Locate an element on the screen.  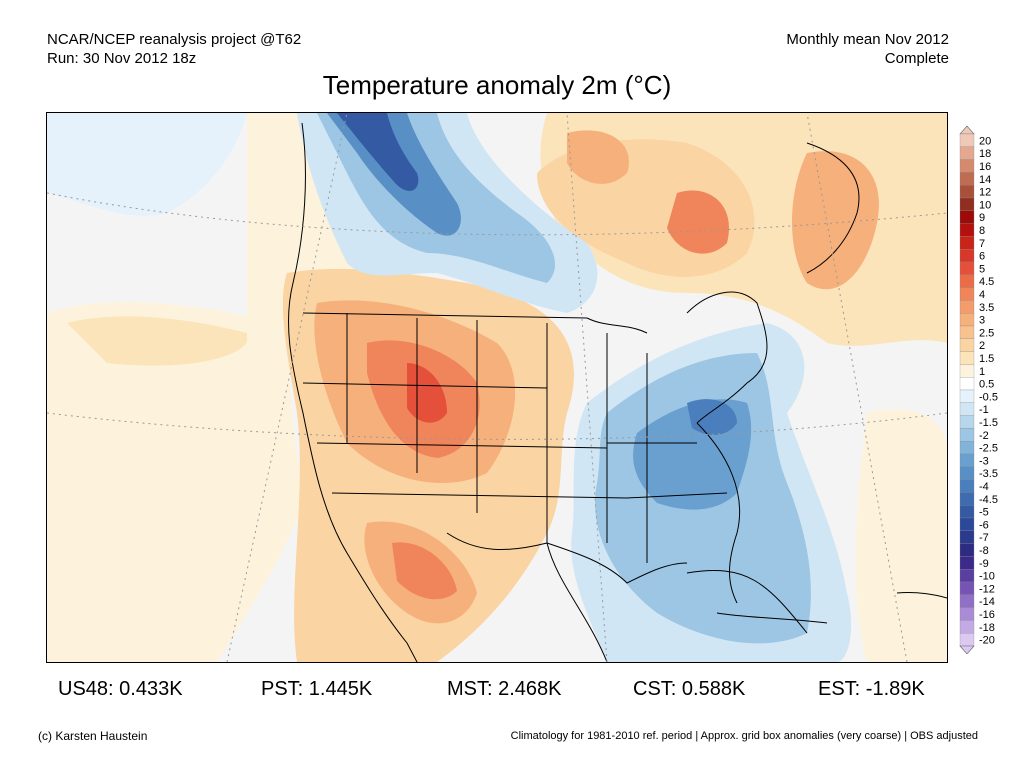
colorbar-label: 2.5 is located at coordinates (986, 333).